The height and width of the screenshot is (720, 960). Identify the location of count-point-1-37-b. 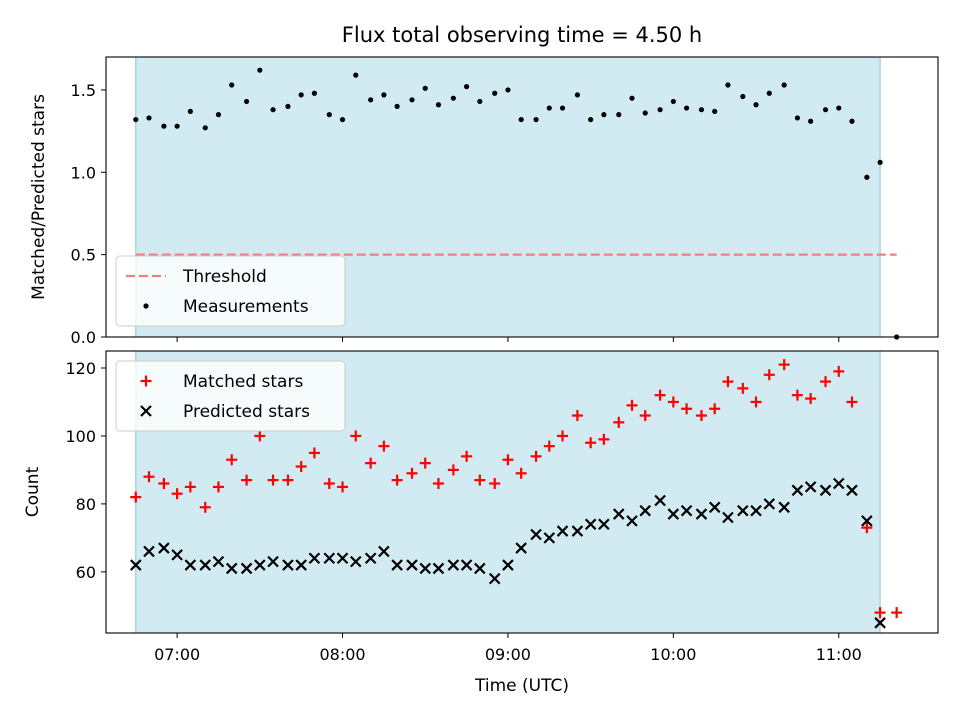
(645, 510).